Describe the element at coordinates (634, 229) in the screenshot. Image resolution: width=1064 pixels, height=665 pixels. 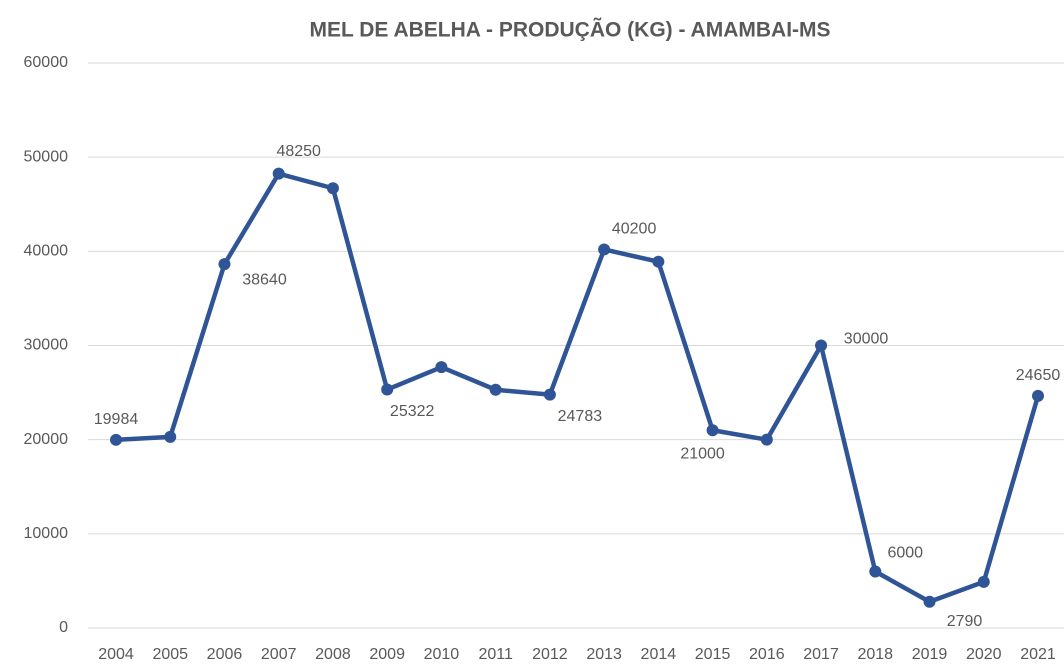
I see `data-label: 40200` at that location.